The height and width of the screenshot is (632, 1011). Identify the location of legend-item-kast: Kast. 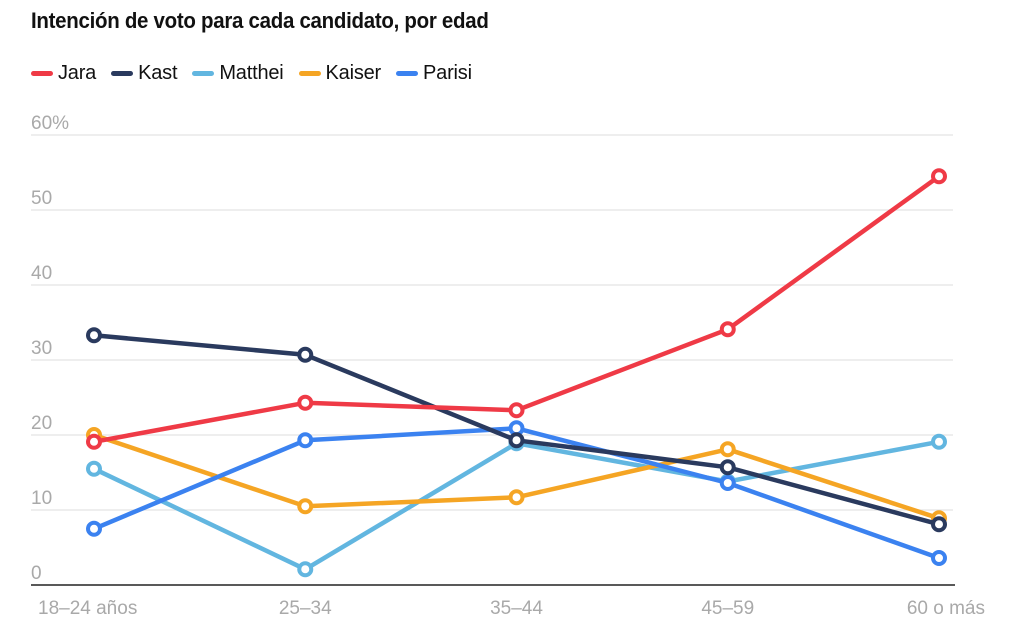
(144, 73).